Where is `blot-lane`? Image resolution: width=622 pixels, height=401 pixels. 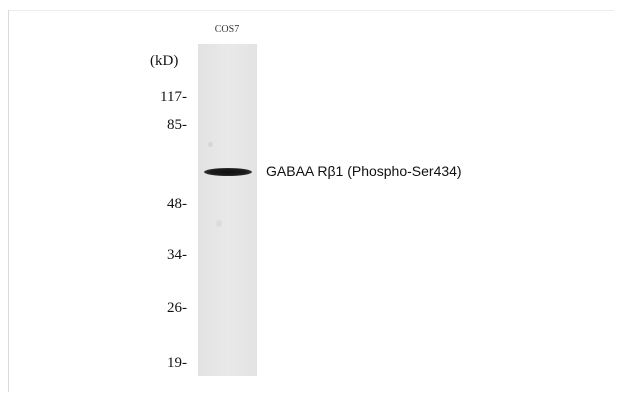 blot-lane is located at coordinates (227, 210).